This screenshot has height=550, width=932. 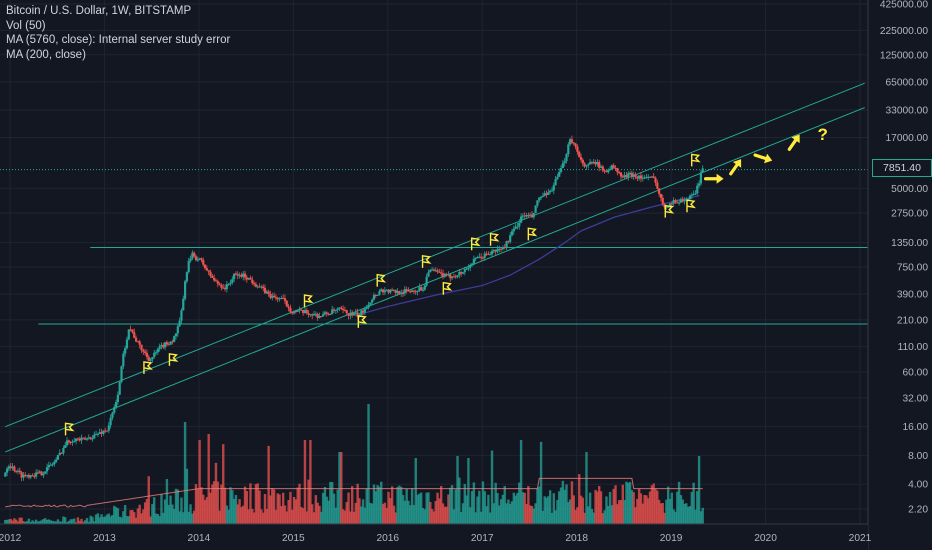 I want to click on volume-ma-line, so click(x=354, y=492).